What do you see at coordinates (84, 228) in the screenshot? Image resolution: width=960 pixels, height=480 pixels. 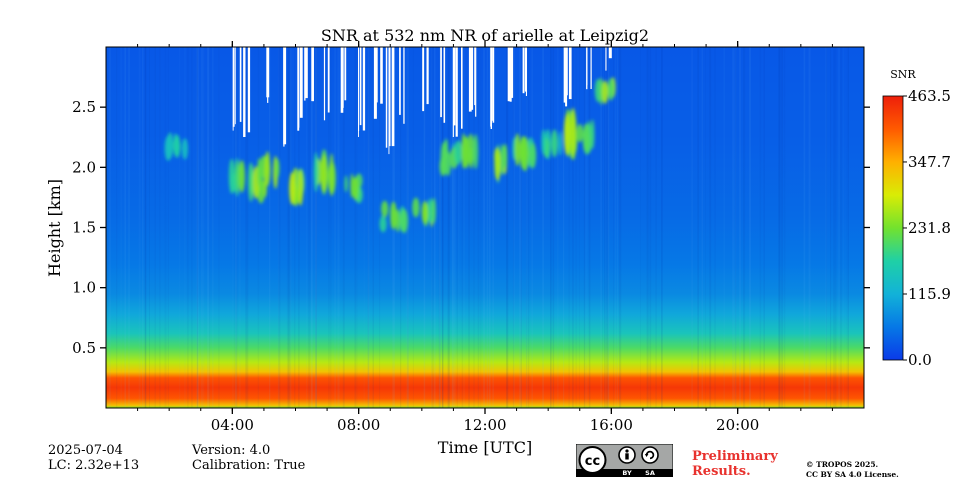 I see `y-tick-label: 1.5` at bounding box center [84, 228].